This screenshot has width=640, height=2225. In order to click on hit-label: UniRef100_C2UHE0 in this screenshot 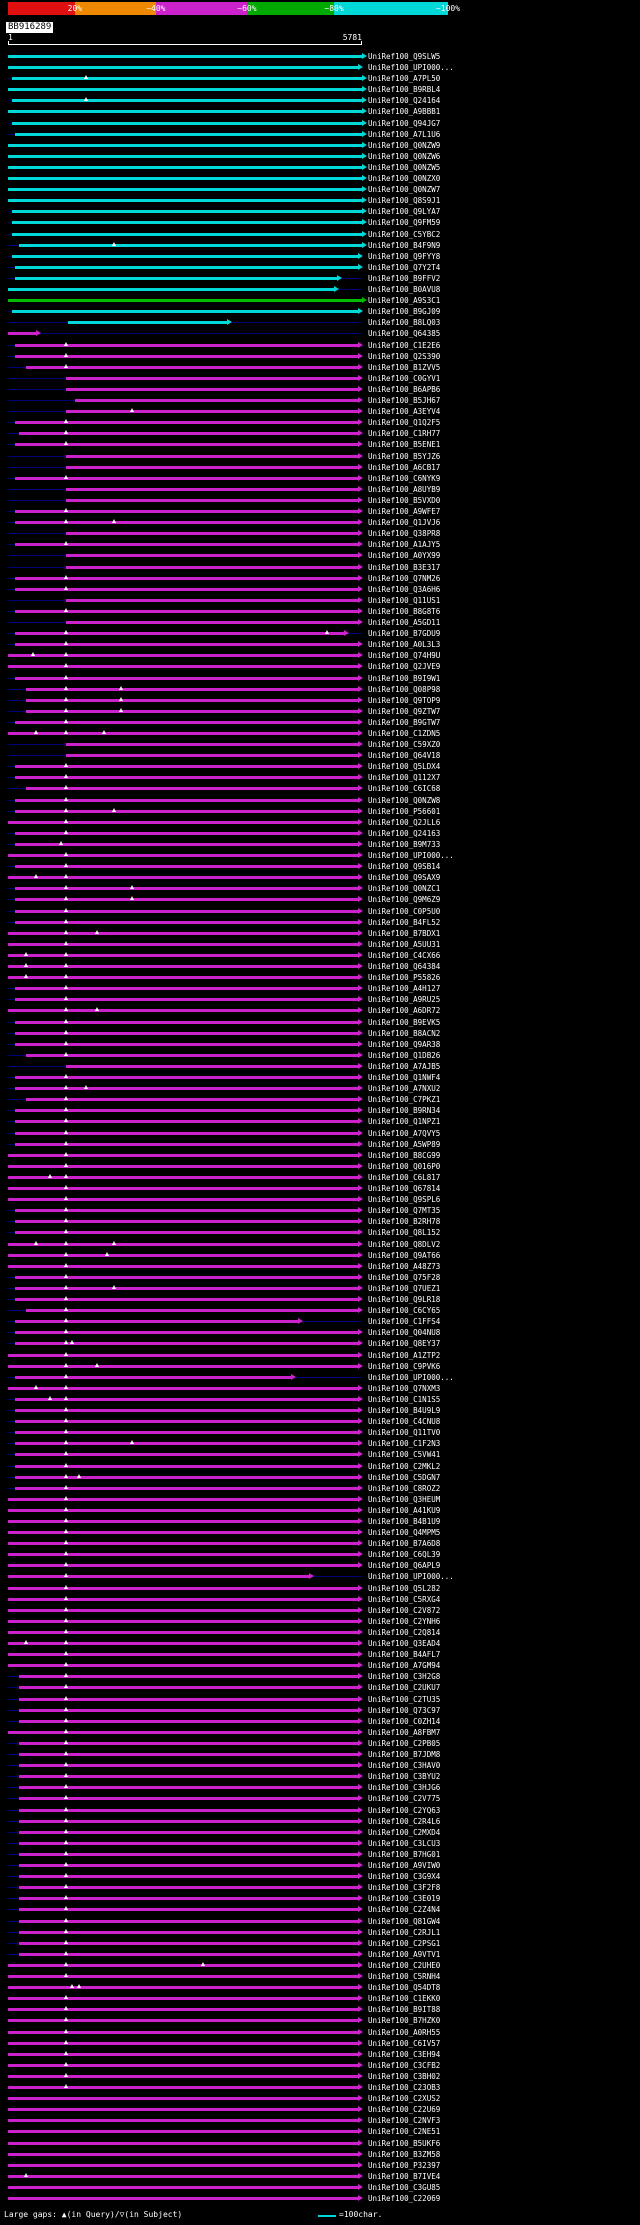, I will do `click(404, 1965)`.